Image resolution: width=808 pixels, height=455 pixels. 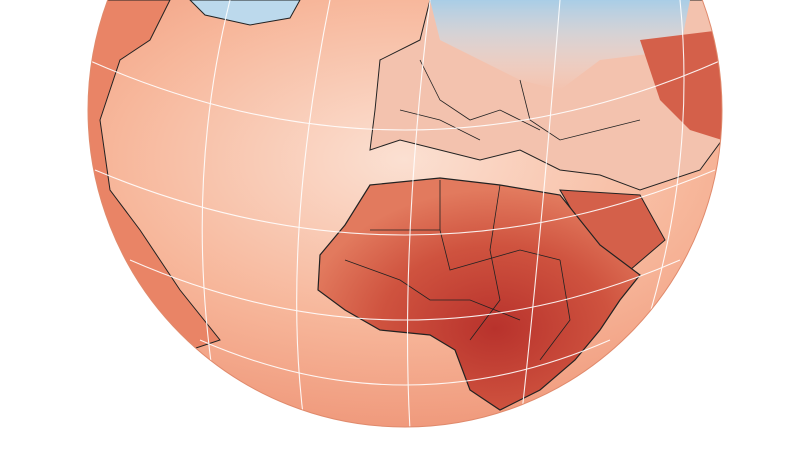 I want to click on central-asia, so click(x=681, y=85).